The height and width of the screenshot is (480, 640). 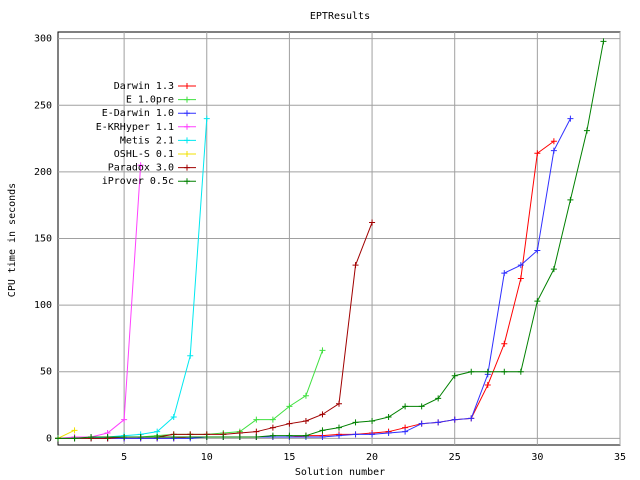 I want to click on x-tick-label: 35, so click(x=620, y=457).